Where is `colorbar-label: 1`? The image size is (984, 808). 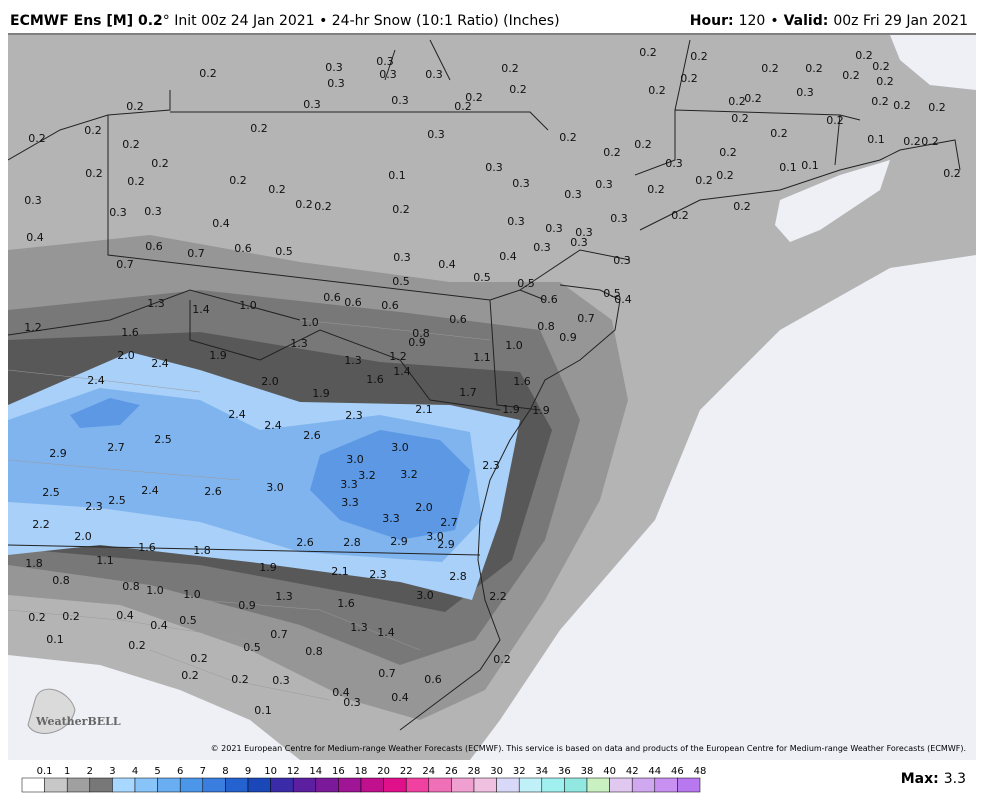
colorbar-label: 1 is located at coordinates (67, 771).